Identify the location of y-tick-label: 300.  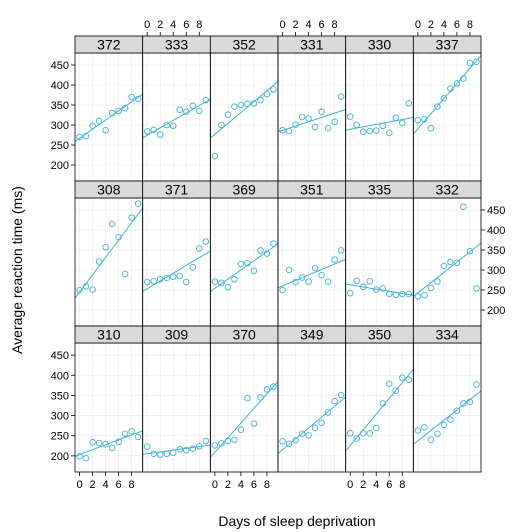
(496, 271).